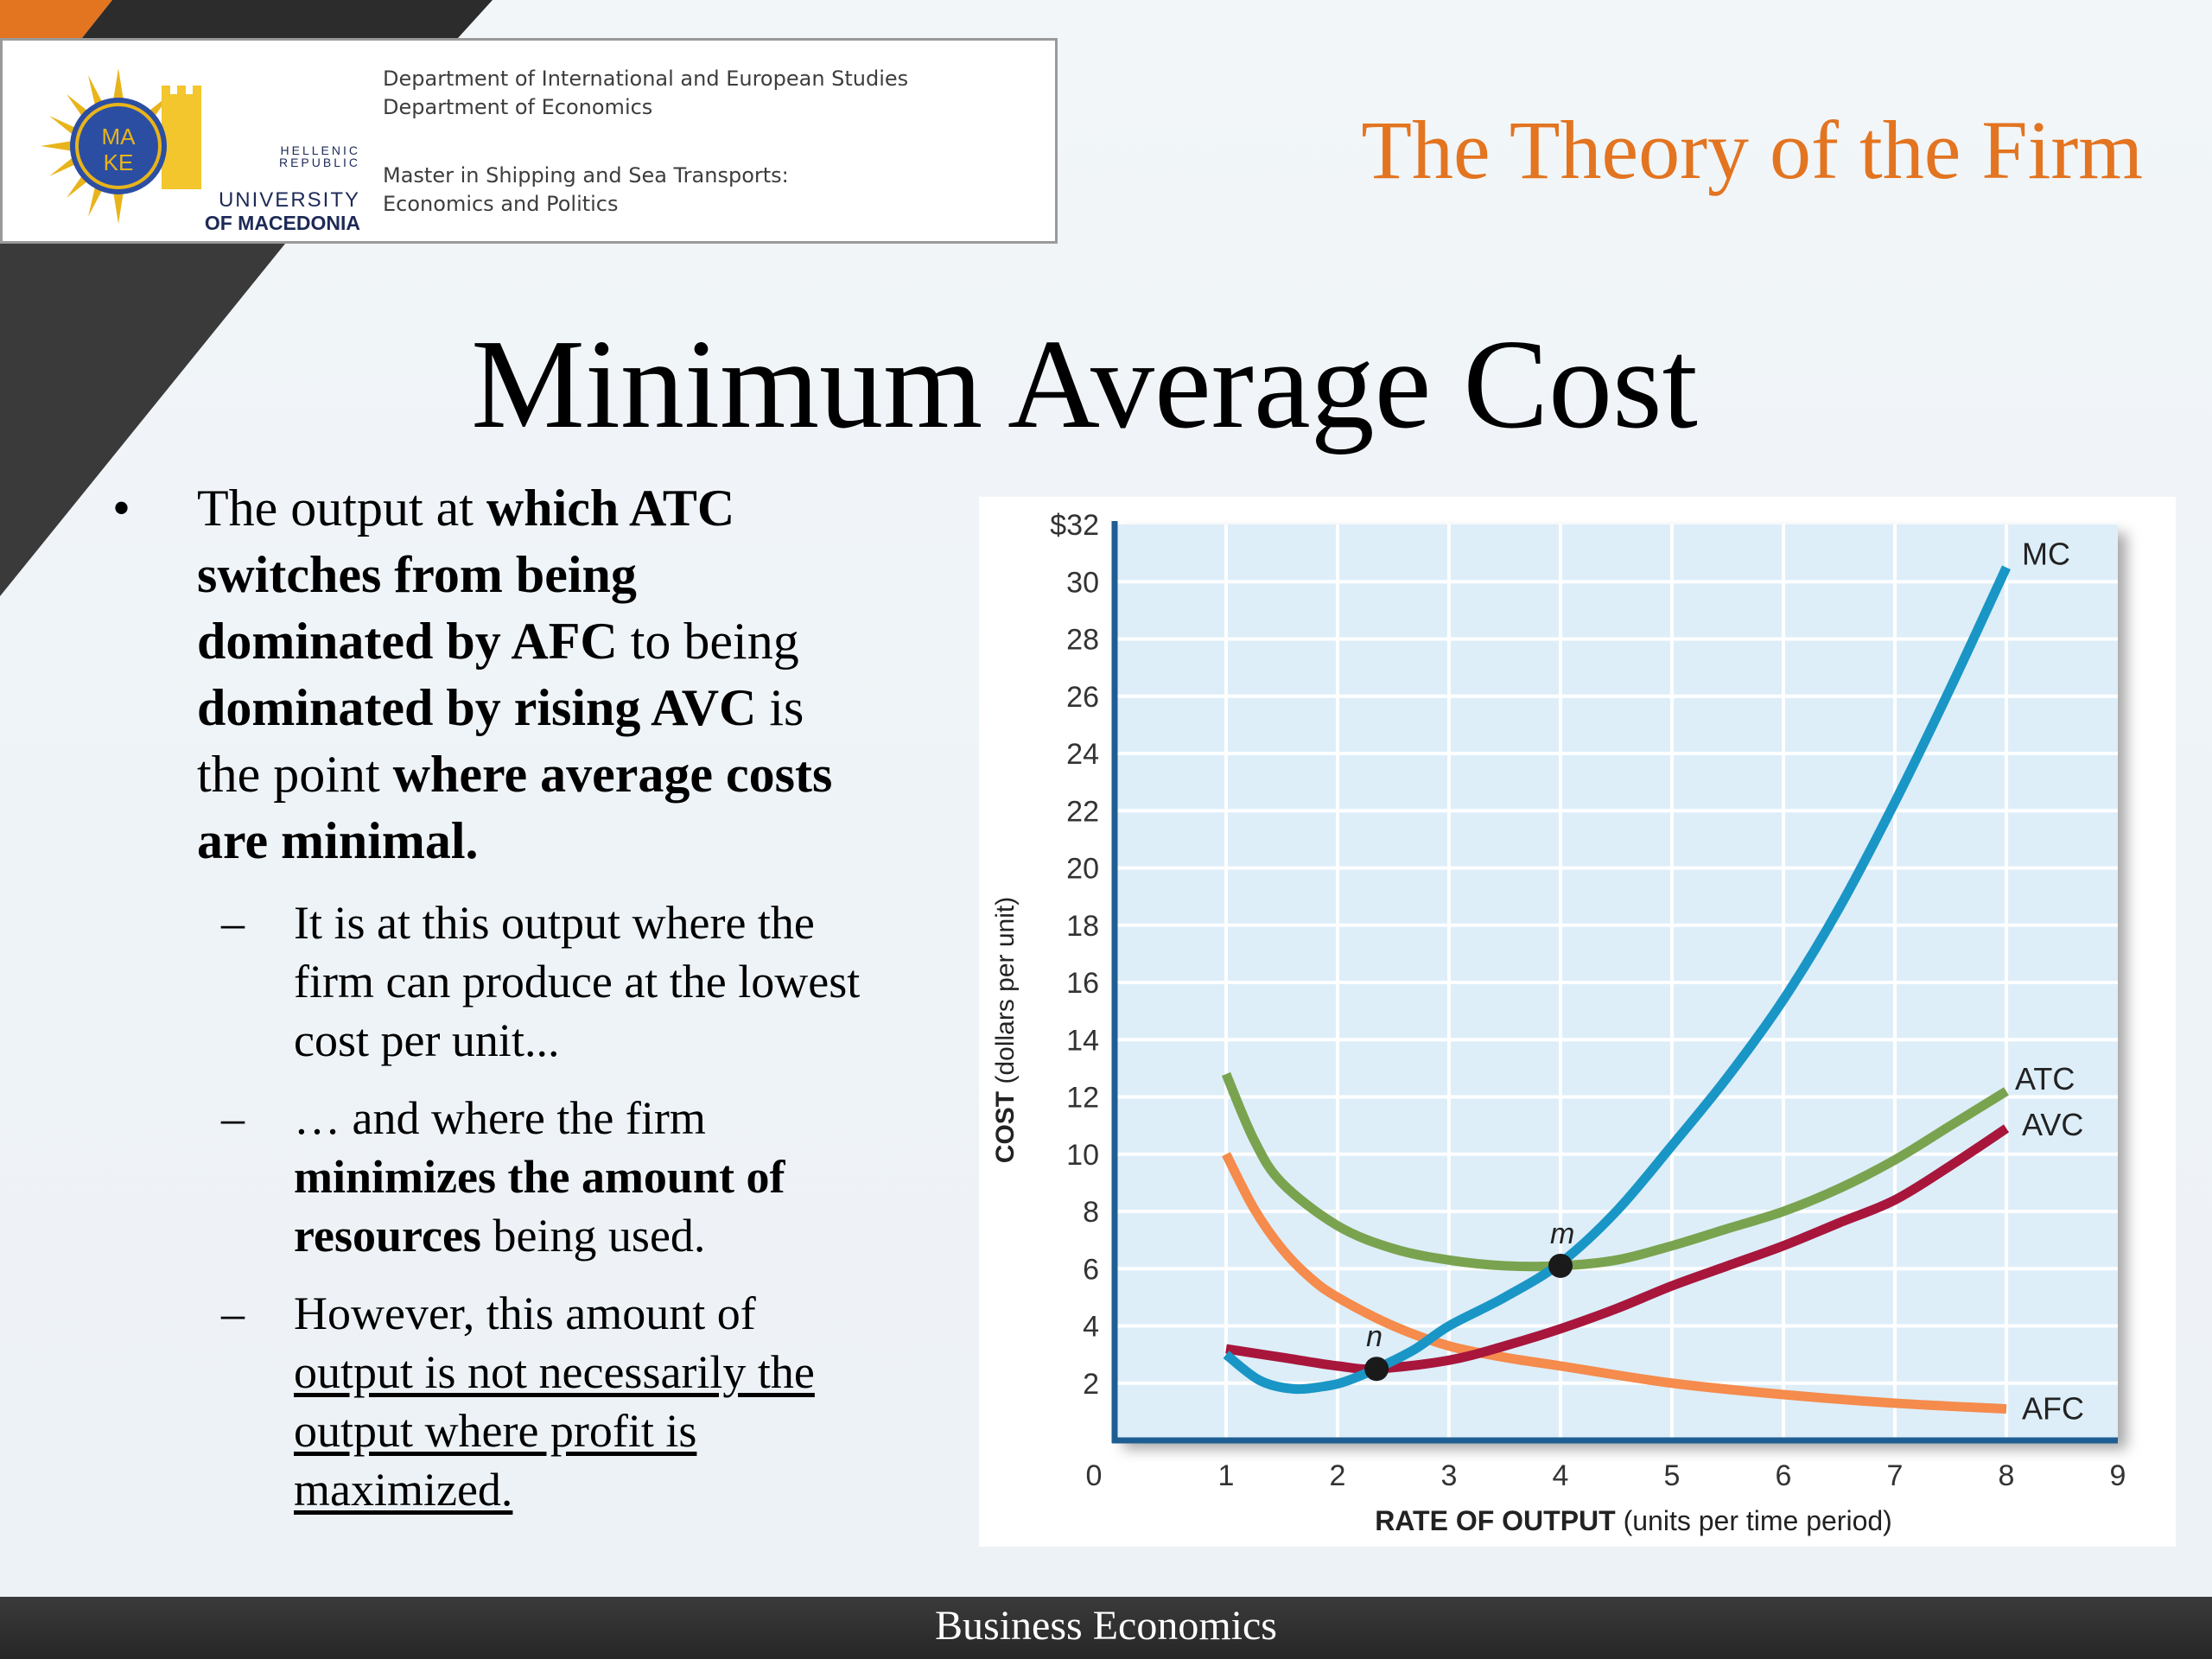  I want to click on y-tick-label: 18, so click(1082, 926).